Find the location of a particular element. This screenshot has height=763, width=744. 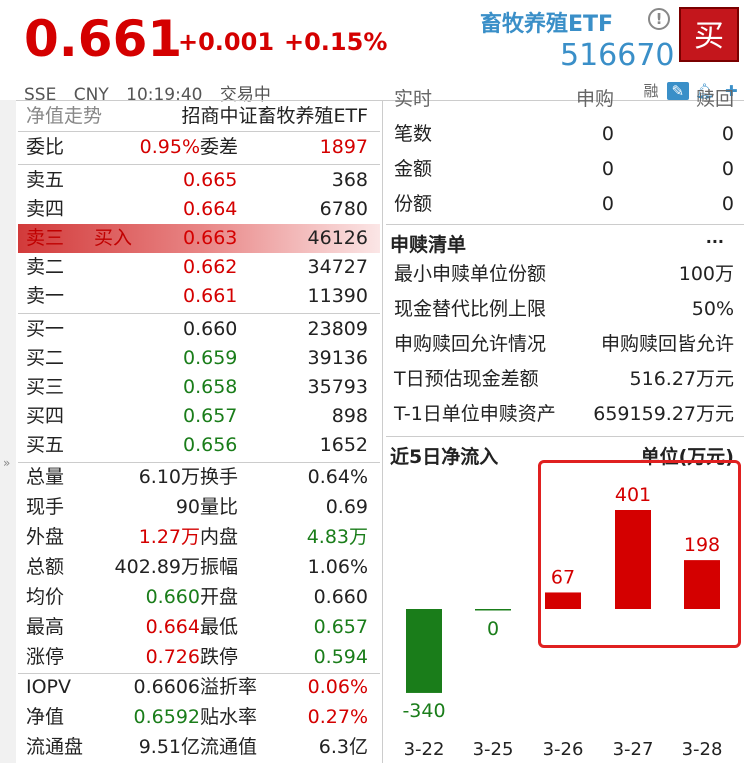

nav-label: 贴水率 is located at coordinates (229, 717).